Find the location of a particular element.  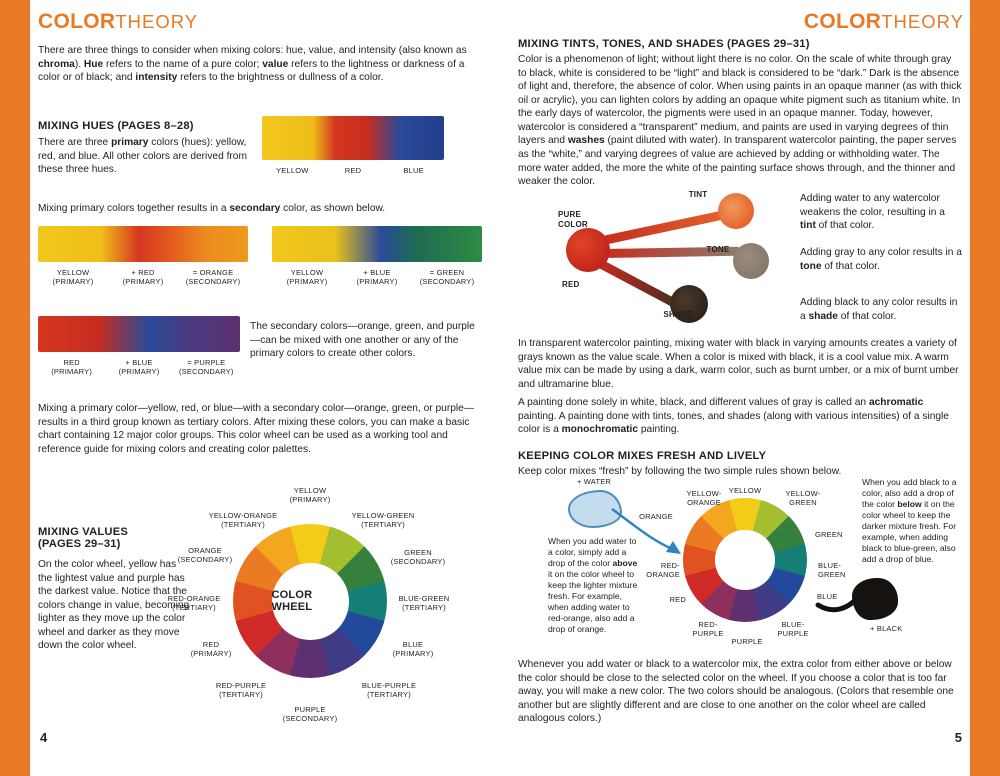

small-color-wheel is located at coordinates (745, 560).